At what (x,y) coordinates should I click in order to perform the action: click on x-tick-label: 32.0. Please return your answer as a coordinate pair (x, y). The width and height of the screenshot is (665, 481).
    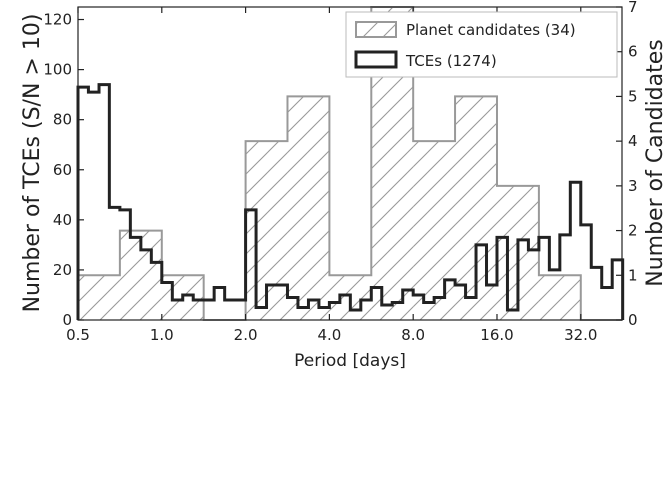
    Looking at the image, I should click on (580, 335).